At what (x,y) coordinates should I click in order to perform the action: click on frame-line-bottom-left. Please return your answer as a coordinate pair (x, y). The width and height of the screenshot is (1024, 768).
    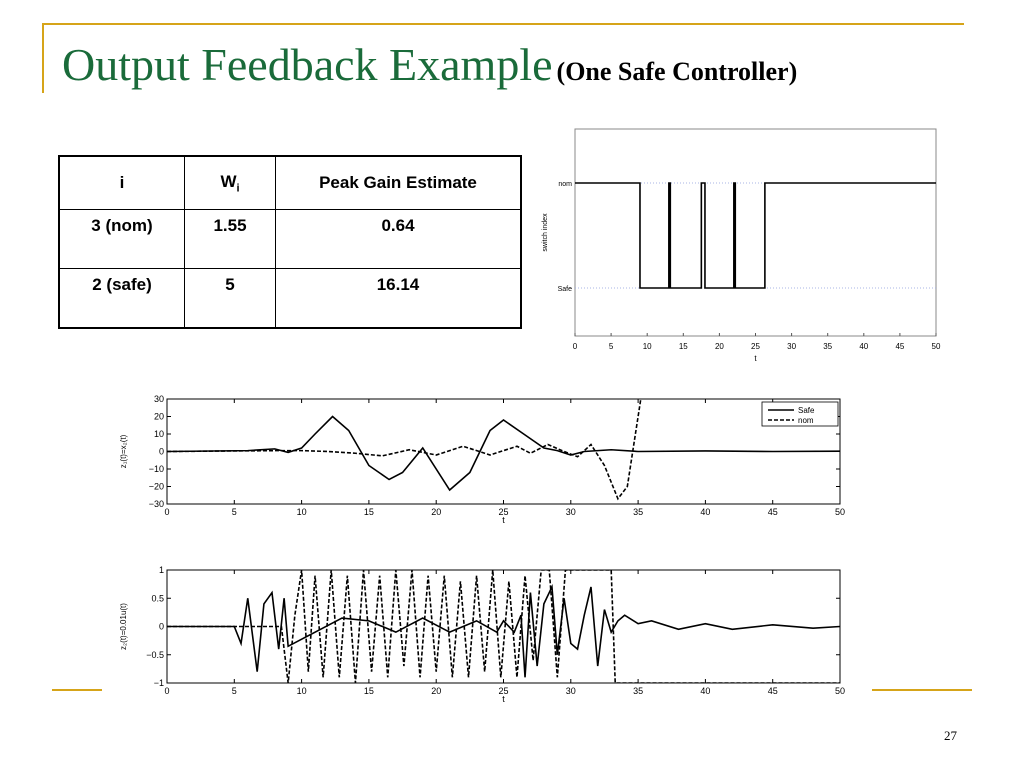
    Looking at the image, I should click on (77, 690).